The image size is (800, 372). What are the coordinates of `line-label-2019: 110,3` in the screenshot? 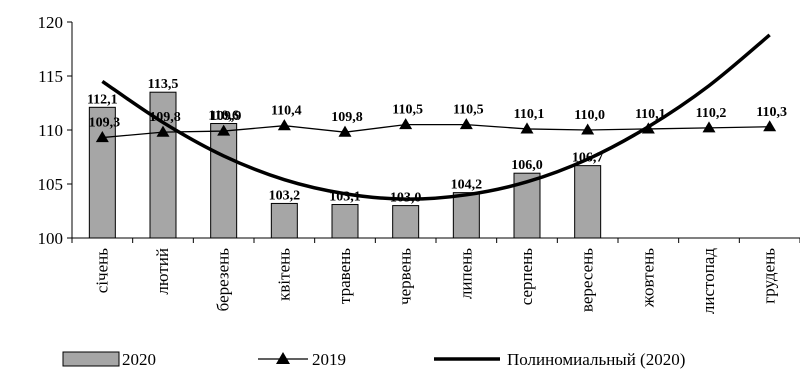 It's located at (771, 112).